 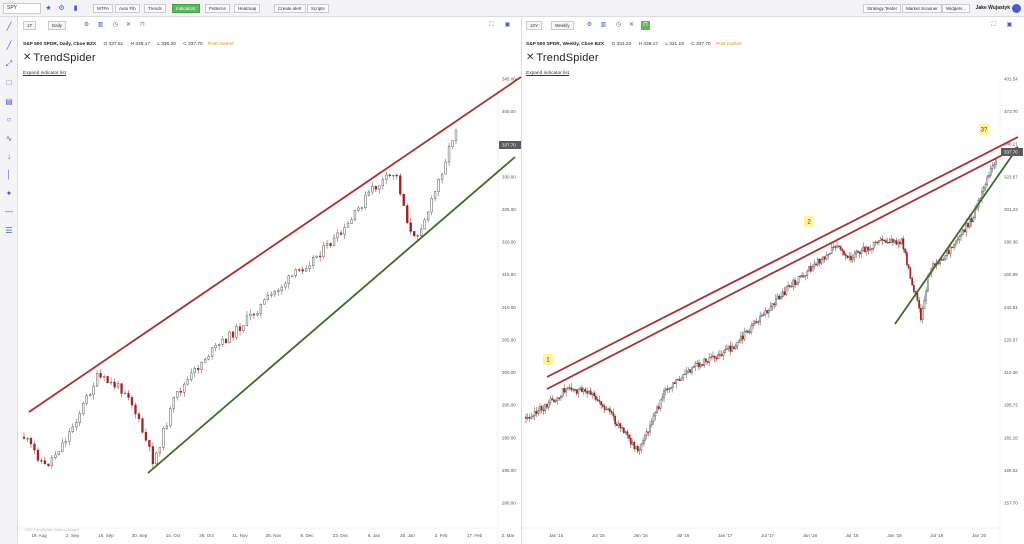 What do you see at coordinates (882, 8) in the screenshot?
I see `strategy-tester-button: Strategy Tester` at bounding box center [882, 8].